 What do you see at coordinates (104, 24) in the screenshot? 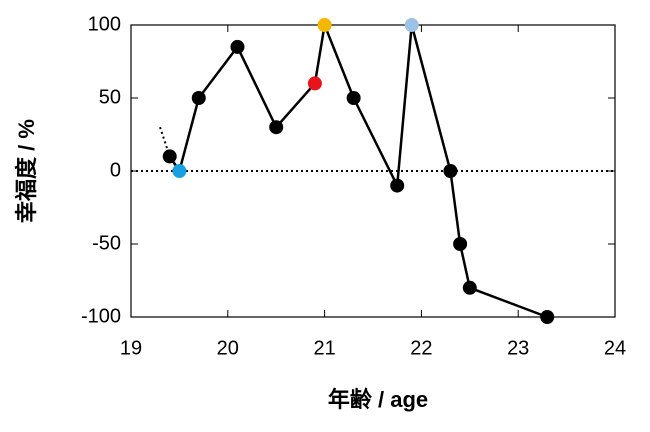
I see `y-tick-label: 100` at bounding box center [104, 24].